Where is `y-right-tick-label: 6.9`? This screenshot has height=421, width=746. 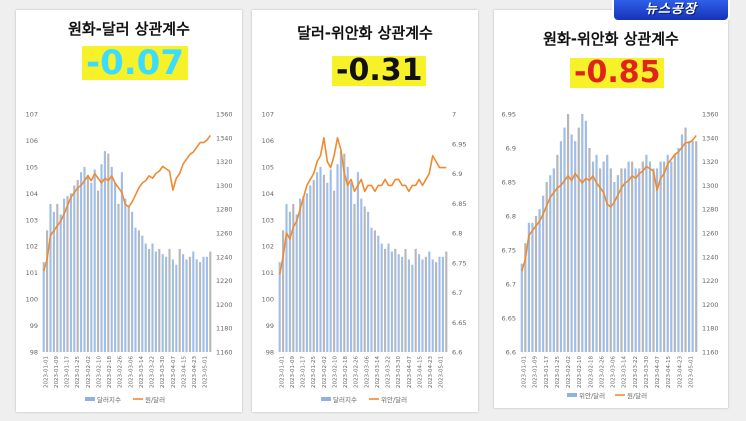
y-right-tick-label: 6.9 is located at coordinates (457, 174).